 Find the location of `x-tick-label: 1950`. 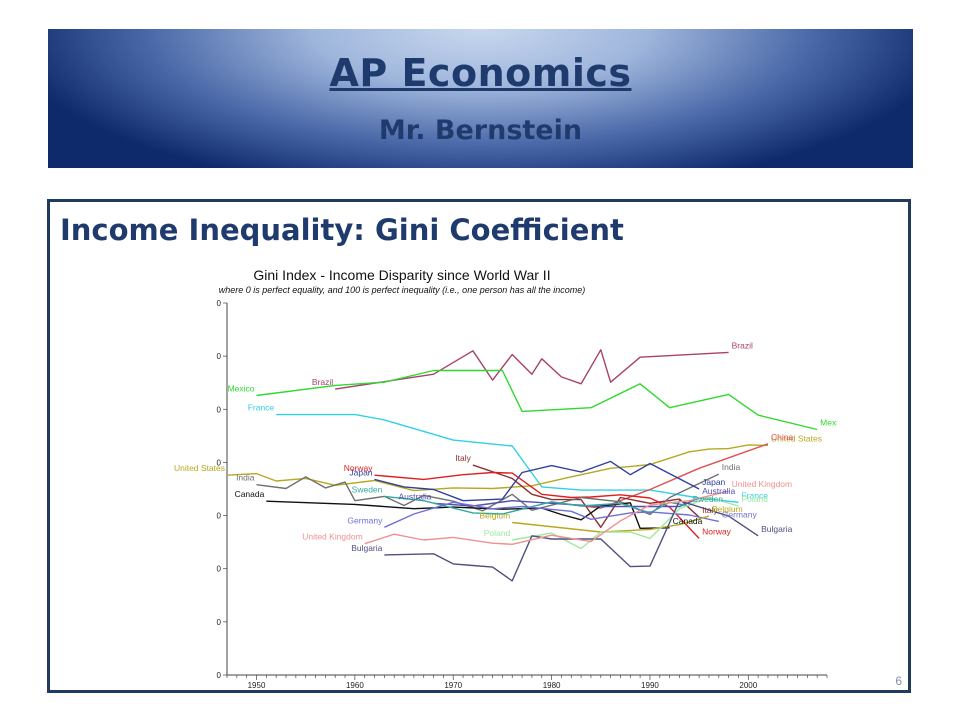

x-tick-label: 1950 is located at coordinates (257, 685).